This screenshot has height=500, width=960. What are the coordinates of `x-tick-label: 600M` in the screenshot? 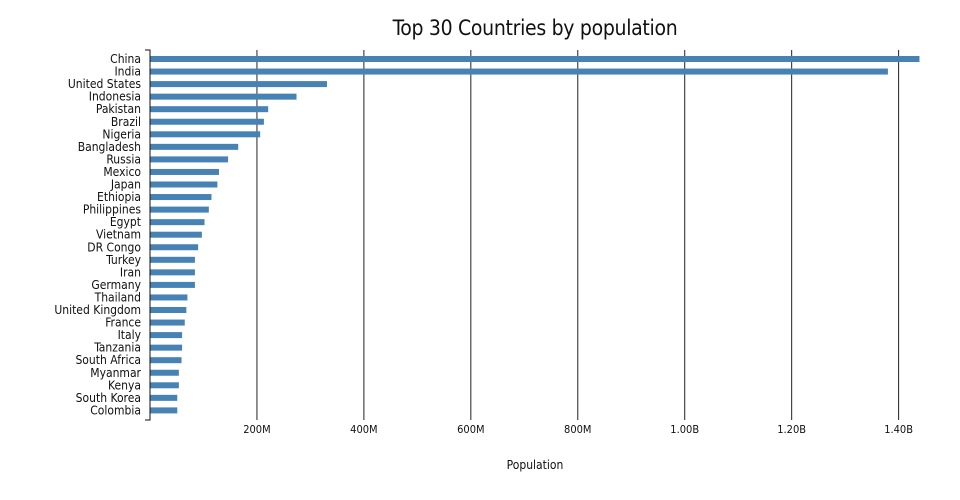 It's located at (470, 429).